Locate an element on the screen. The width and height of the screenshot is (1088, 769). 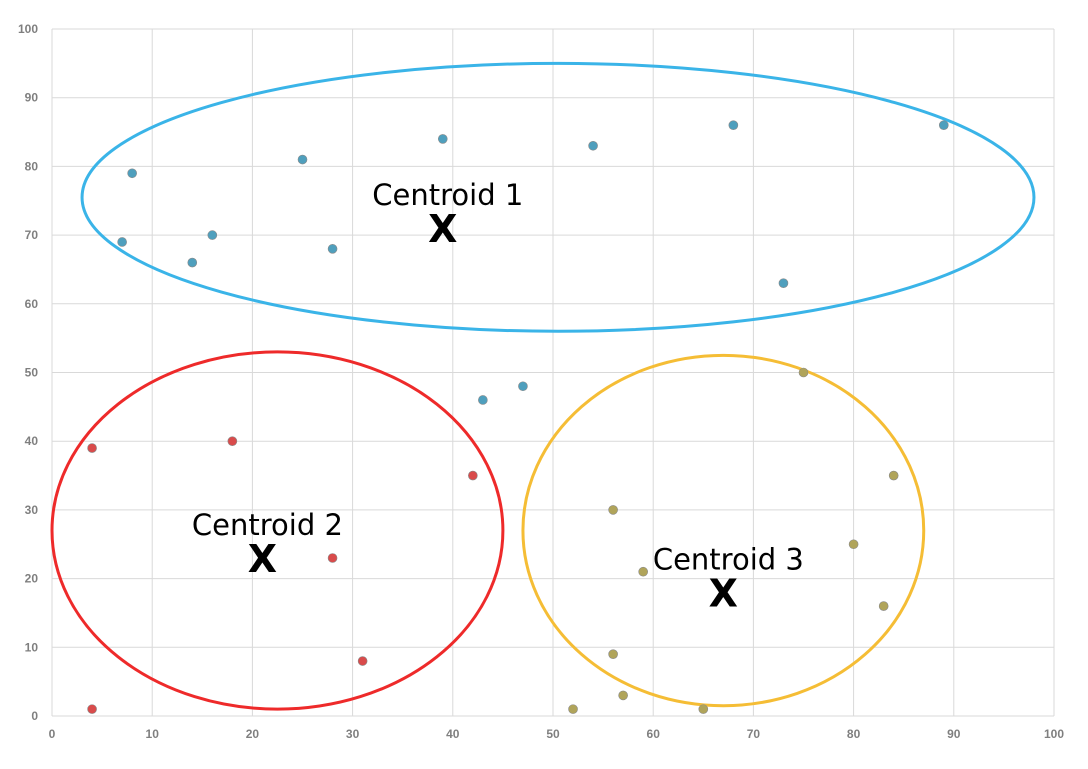
y-tick-label: 70 is located at coordinates (32, 235).